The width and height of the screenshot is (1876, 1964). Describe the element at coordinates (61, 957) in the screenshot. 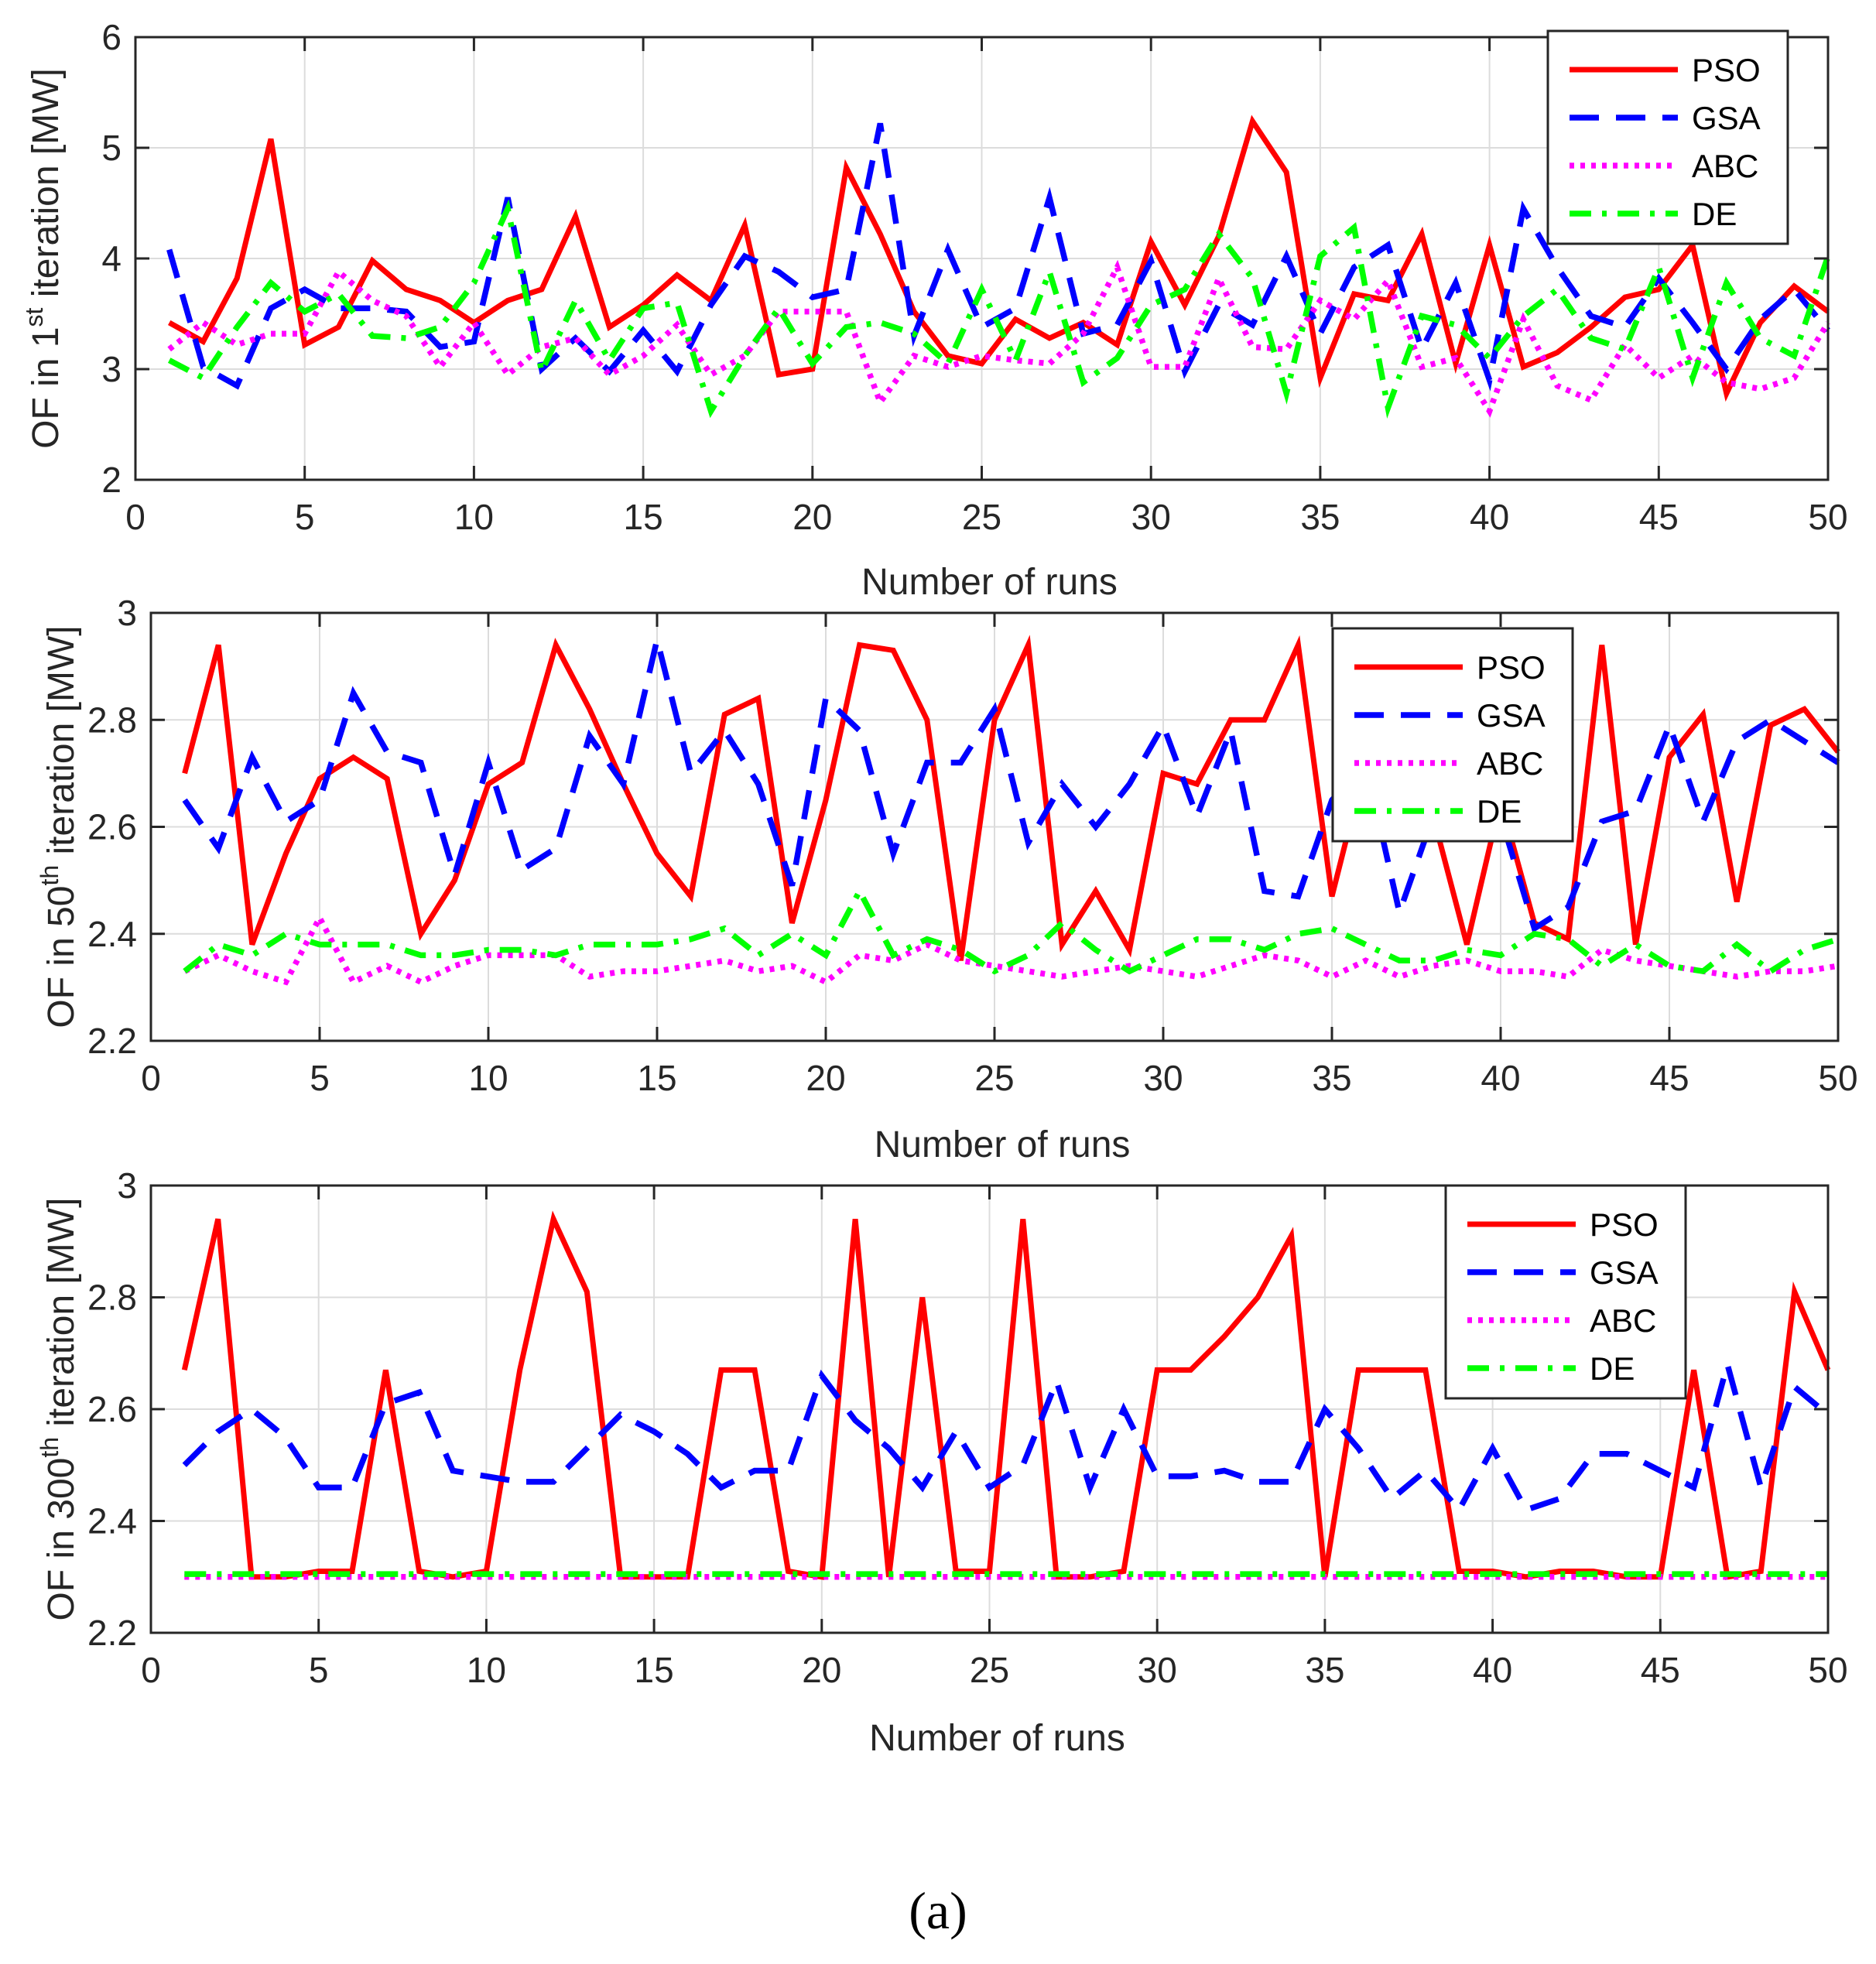

I see `y-axis-label-main: OF in 50` at that location.